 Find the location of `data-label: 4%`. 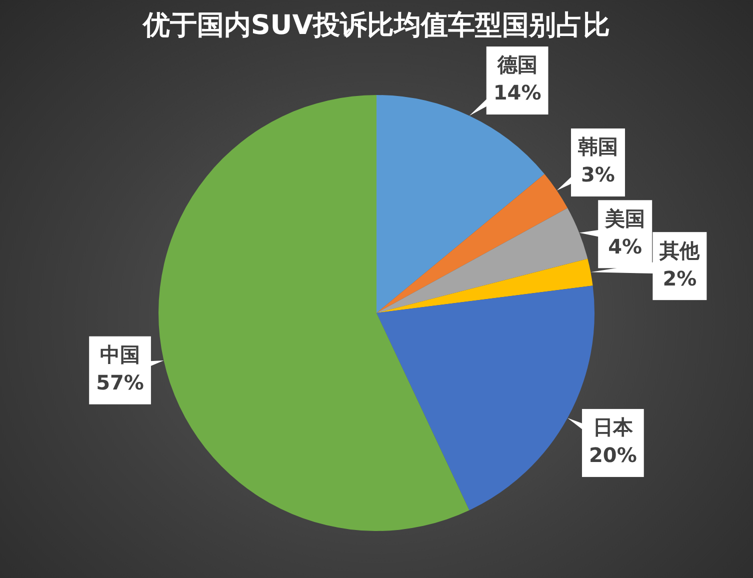

data-label: 4% is located at coordinates (625, 246).